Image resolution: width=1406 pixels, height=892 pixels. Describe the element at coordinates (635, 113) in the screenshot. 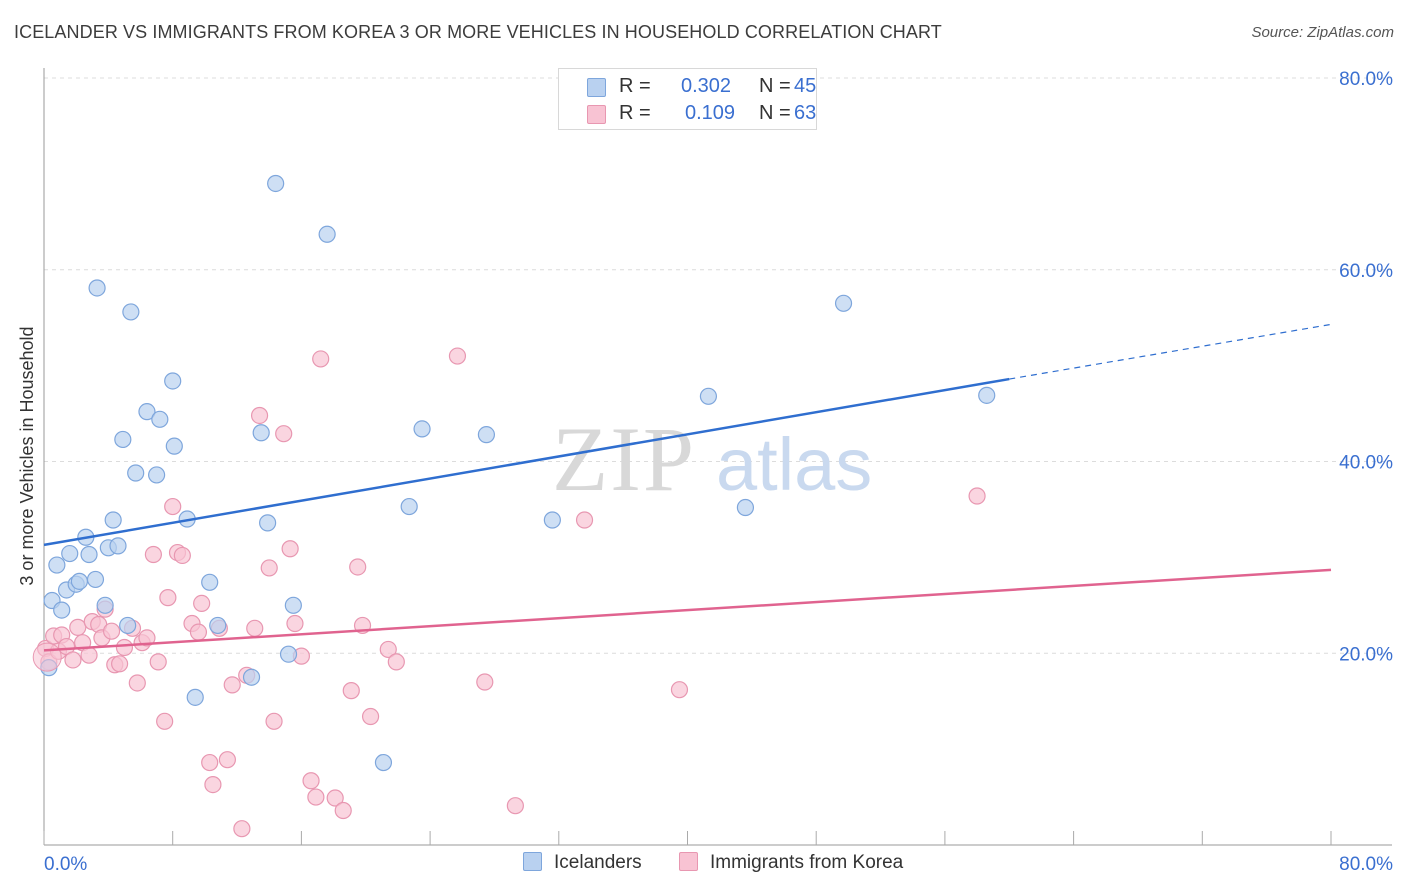

I see `r-label: R =` at that location.